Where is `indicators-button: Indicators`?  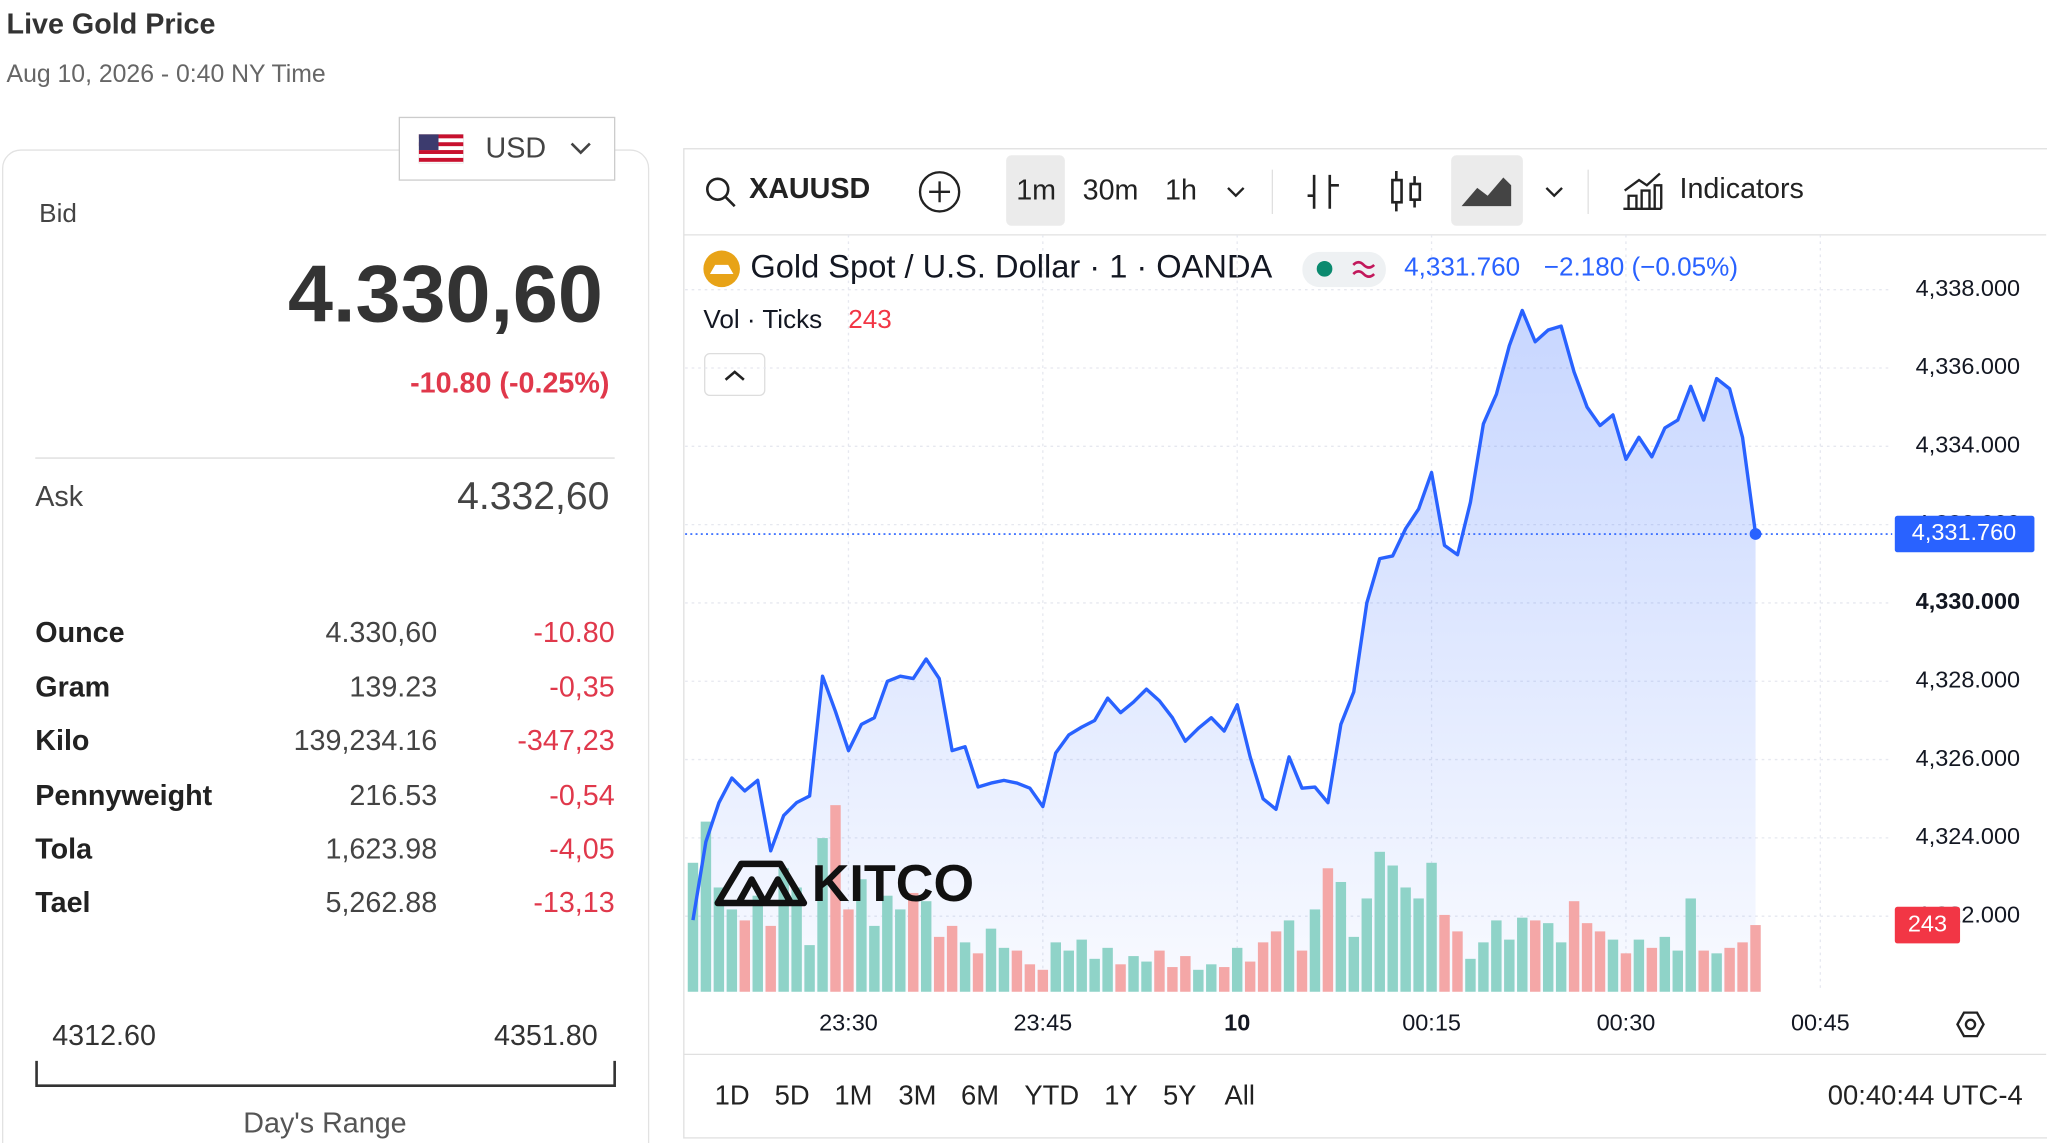
indicators-button: Indicators is located at coordinates (1741, 189).